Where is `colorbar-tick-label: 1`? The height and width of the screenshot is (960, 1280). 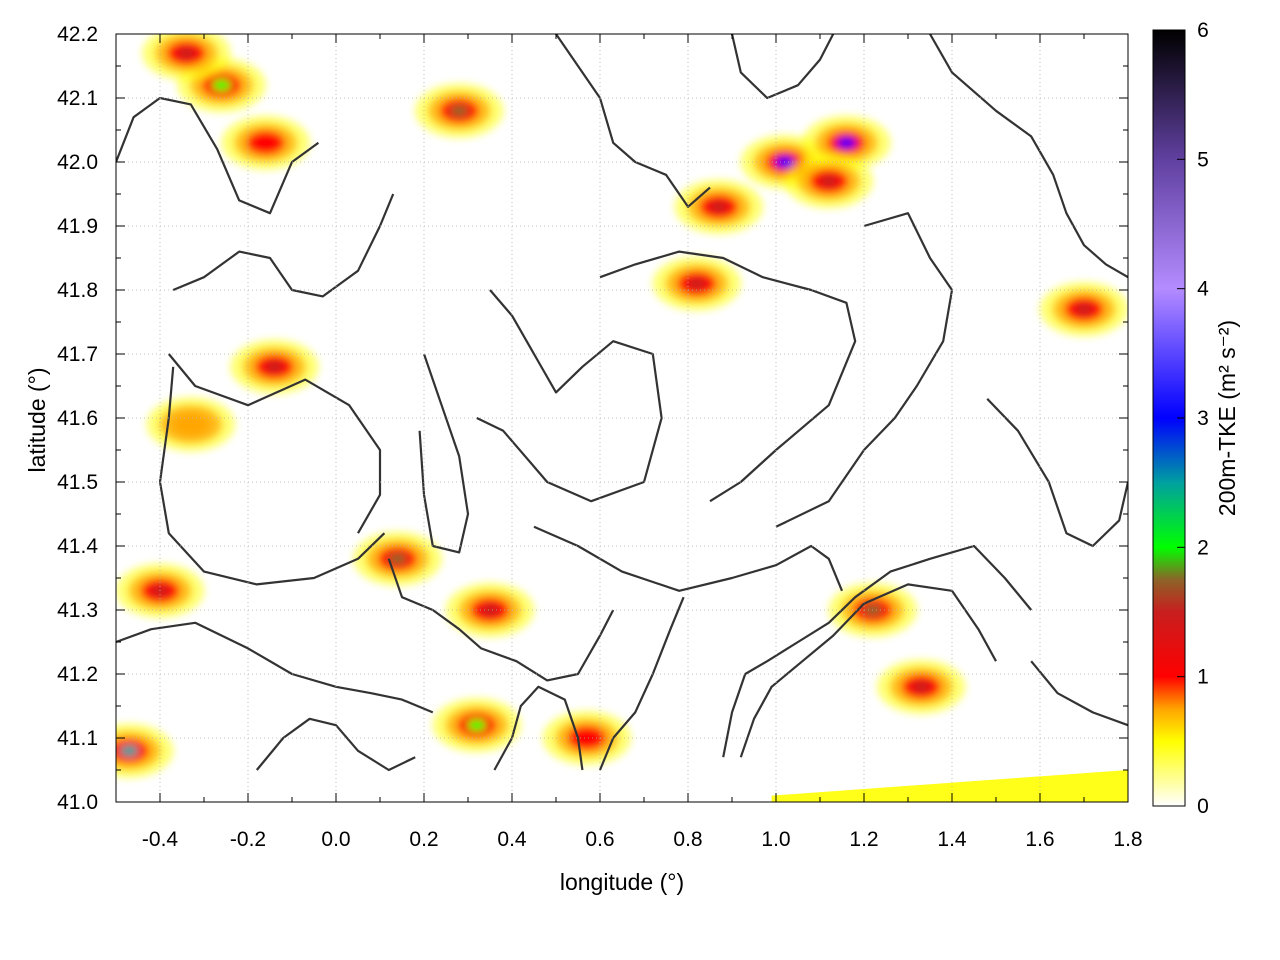
colorbar-tick-label: 1 is located at coordinates (1203, 677).